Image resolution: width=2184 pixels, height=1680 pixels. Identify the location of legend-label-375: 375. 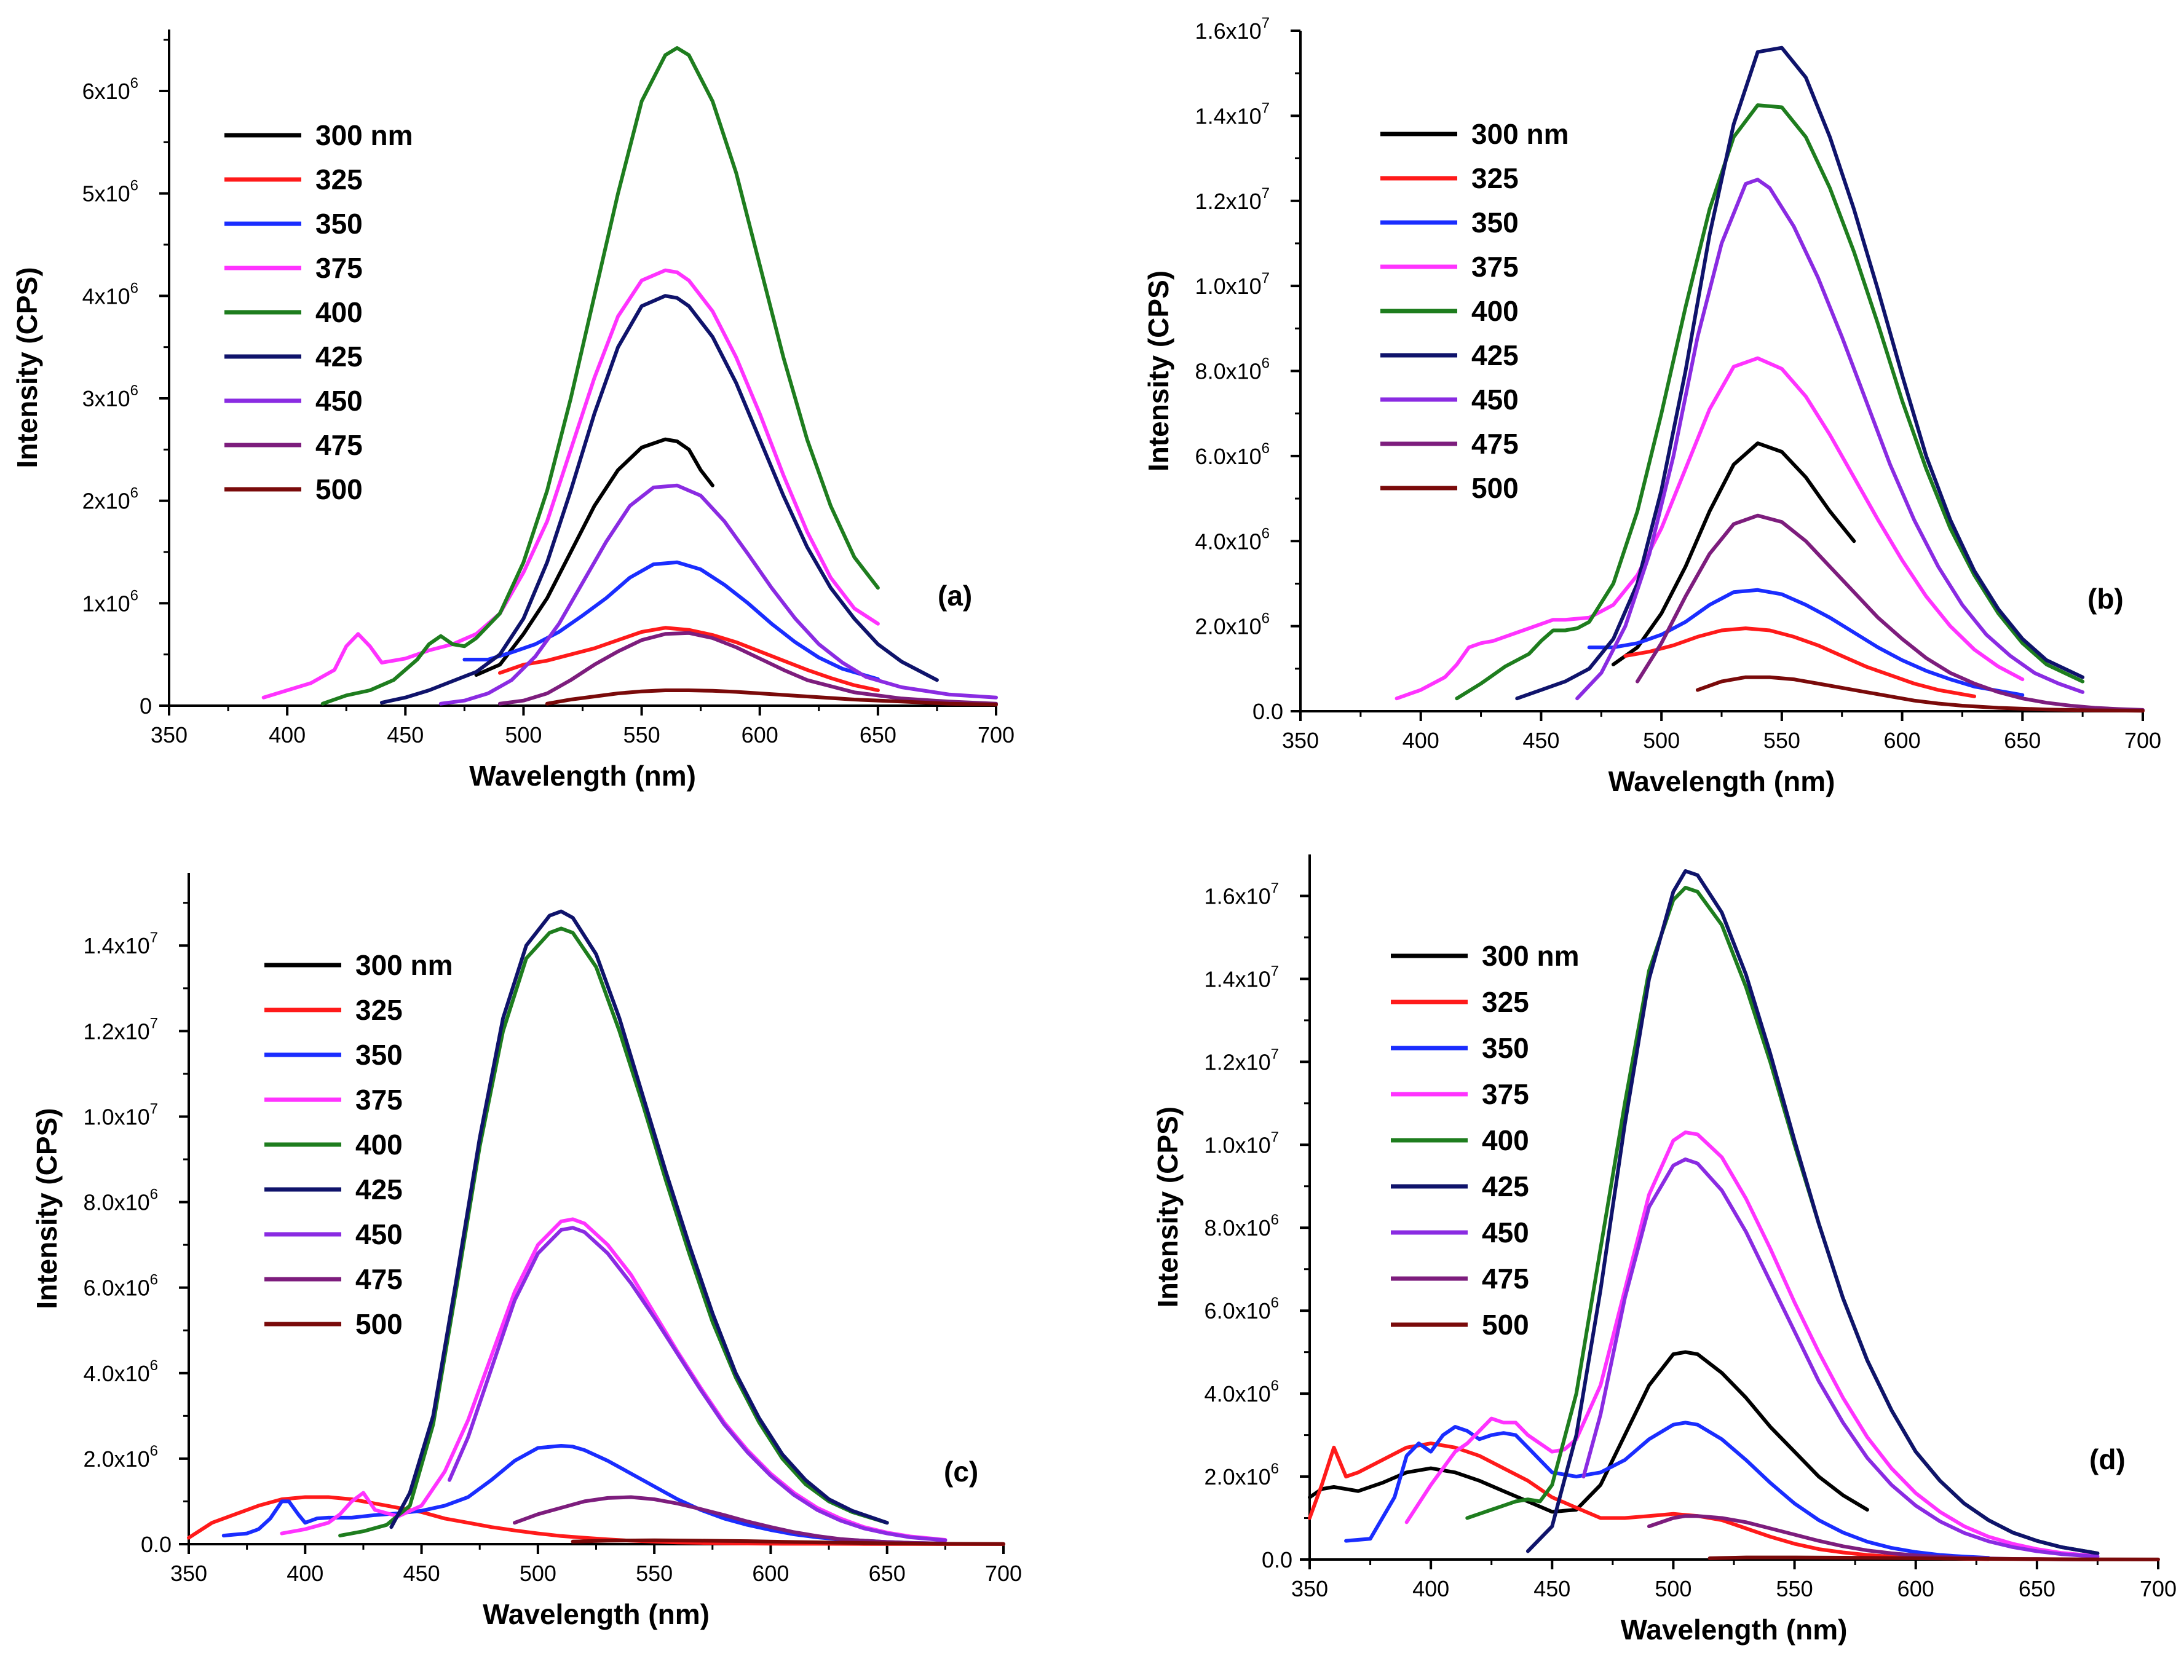
(379, 1100).